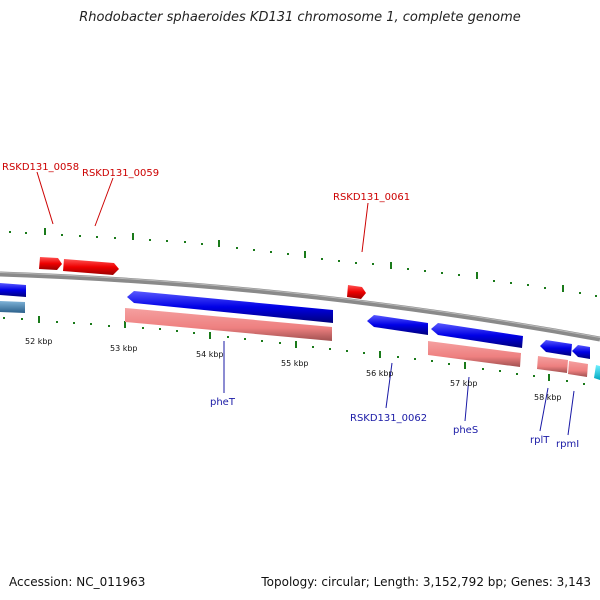  What do you see at coordinates (540, 440) in the screenshot?
I see `label-rplt: rplT` at bounding box center [540, 440].